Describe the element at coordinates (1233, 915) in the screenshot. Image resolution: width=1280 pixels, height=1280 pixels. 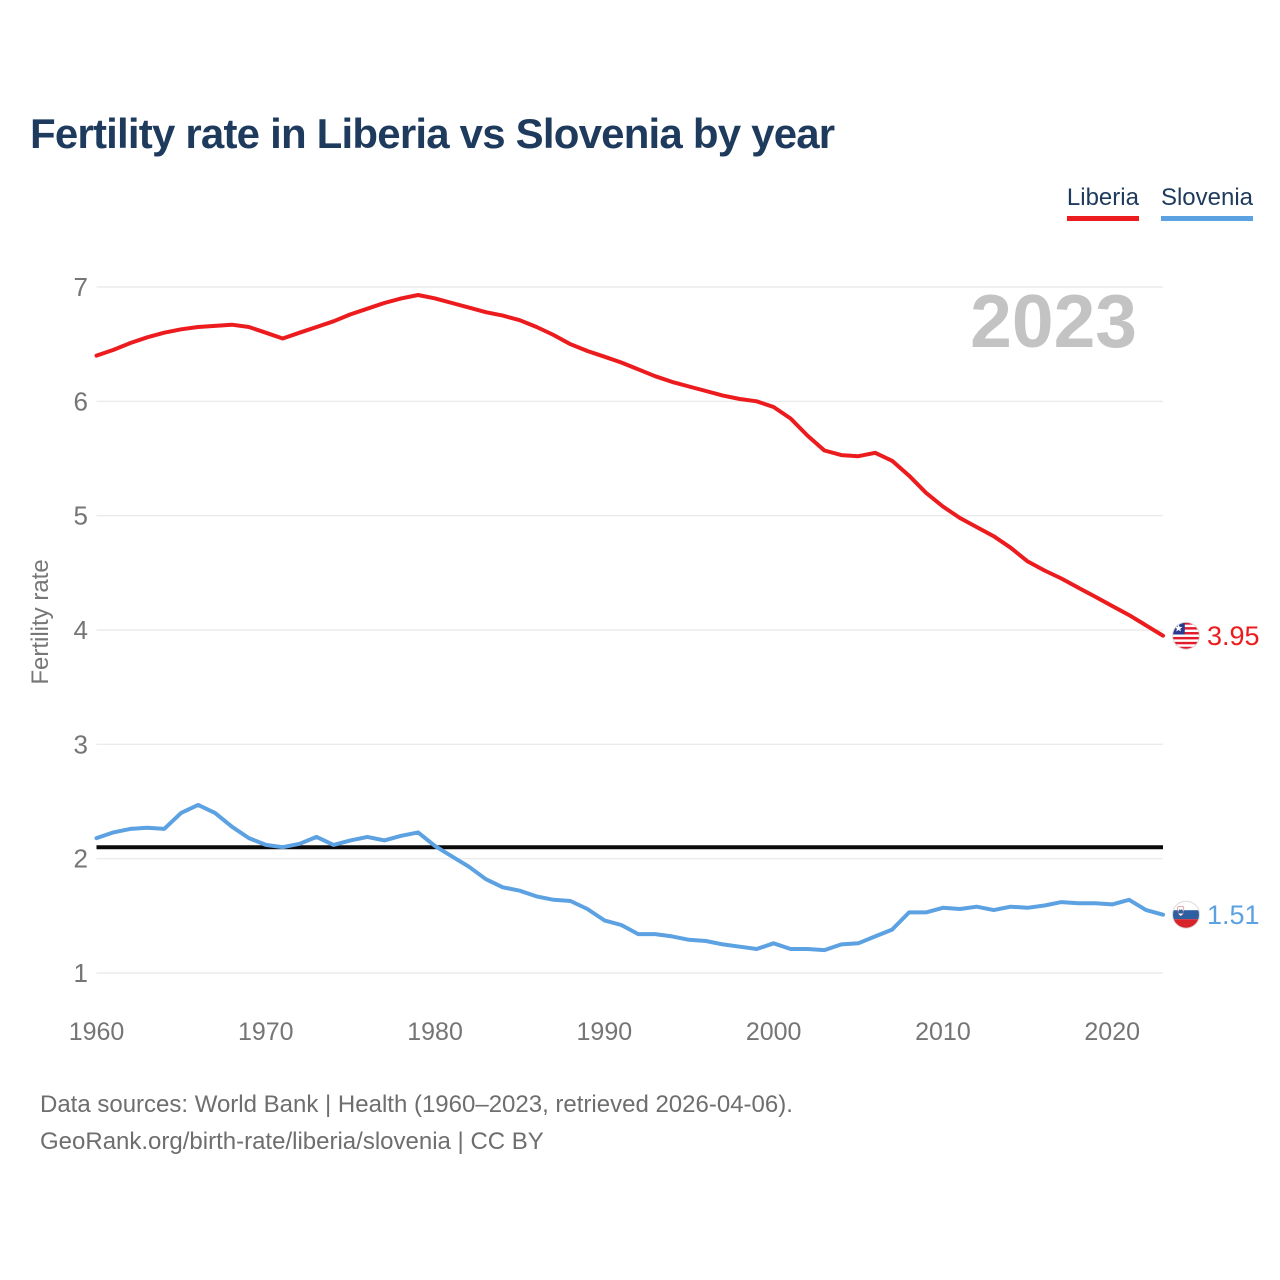
I see `slovenia-end-value: 1.51` at that location.